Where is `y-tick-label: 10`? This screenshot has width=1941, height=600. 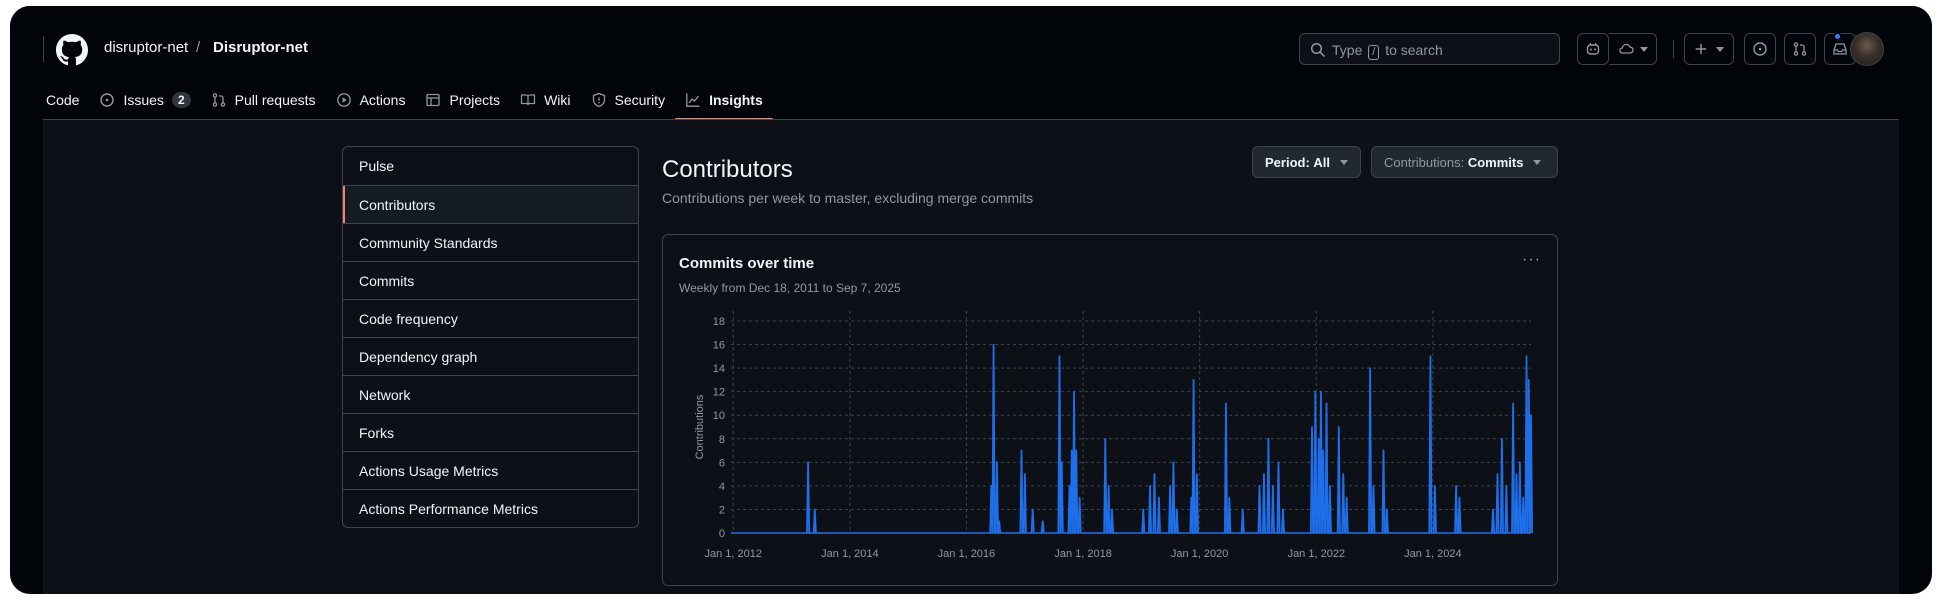
y-tick-label: 10 is located at coordinates (719, 416).